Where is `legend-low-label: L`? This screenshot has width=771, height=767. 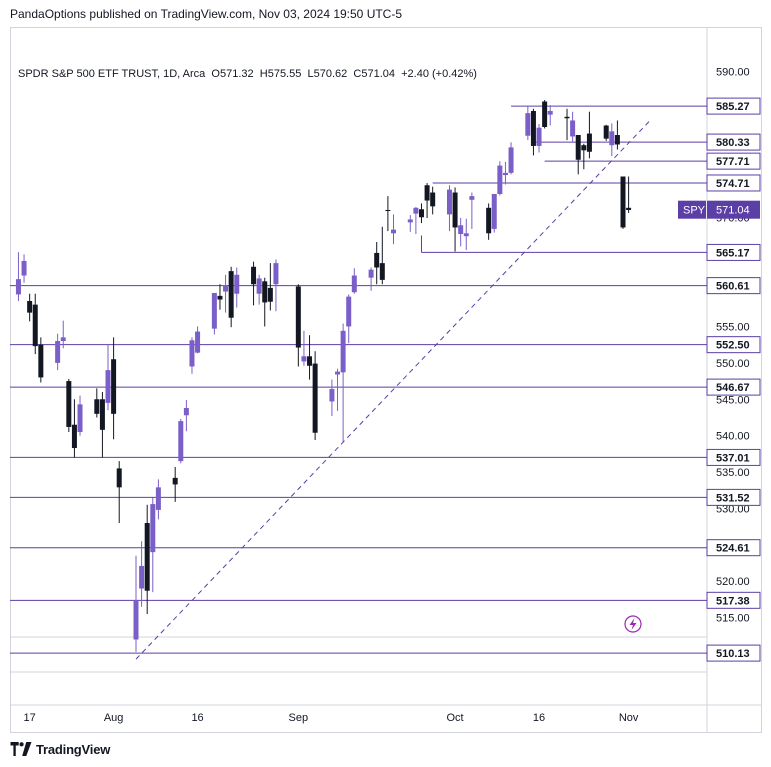
legend-low-label: L is located at coordinates (310, 74).